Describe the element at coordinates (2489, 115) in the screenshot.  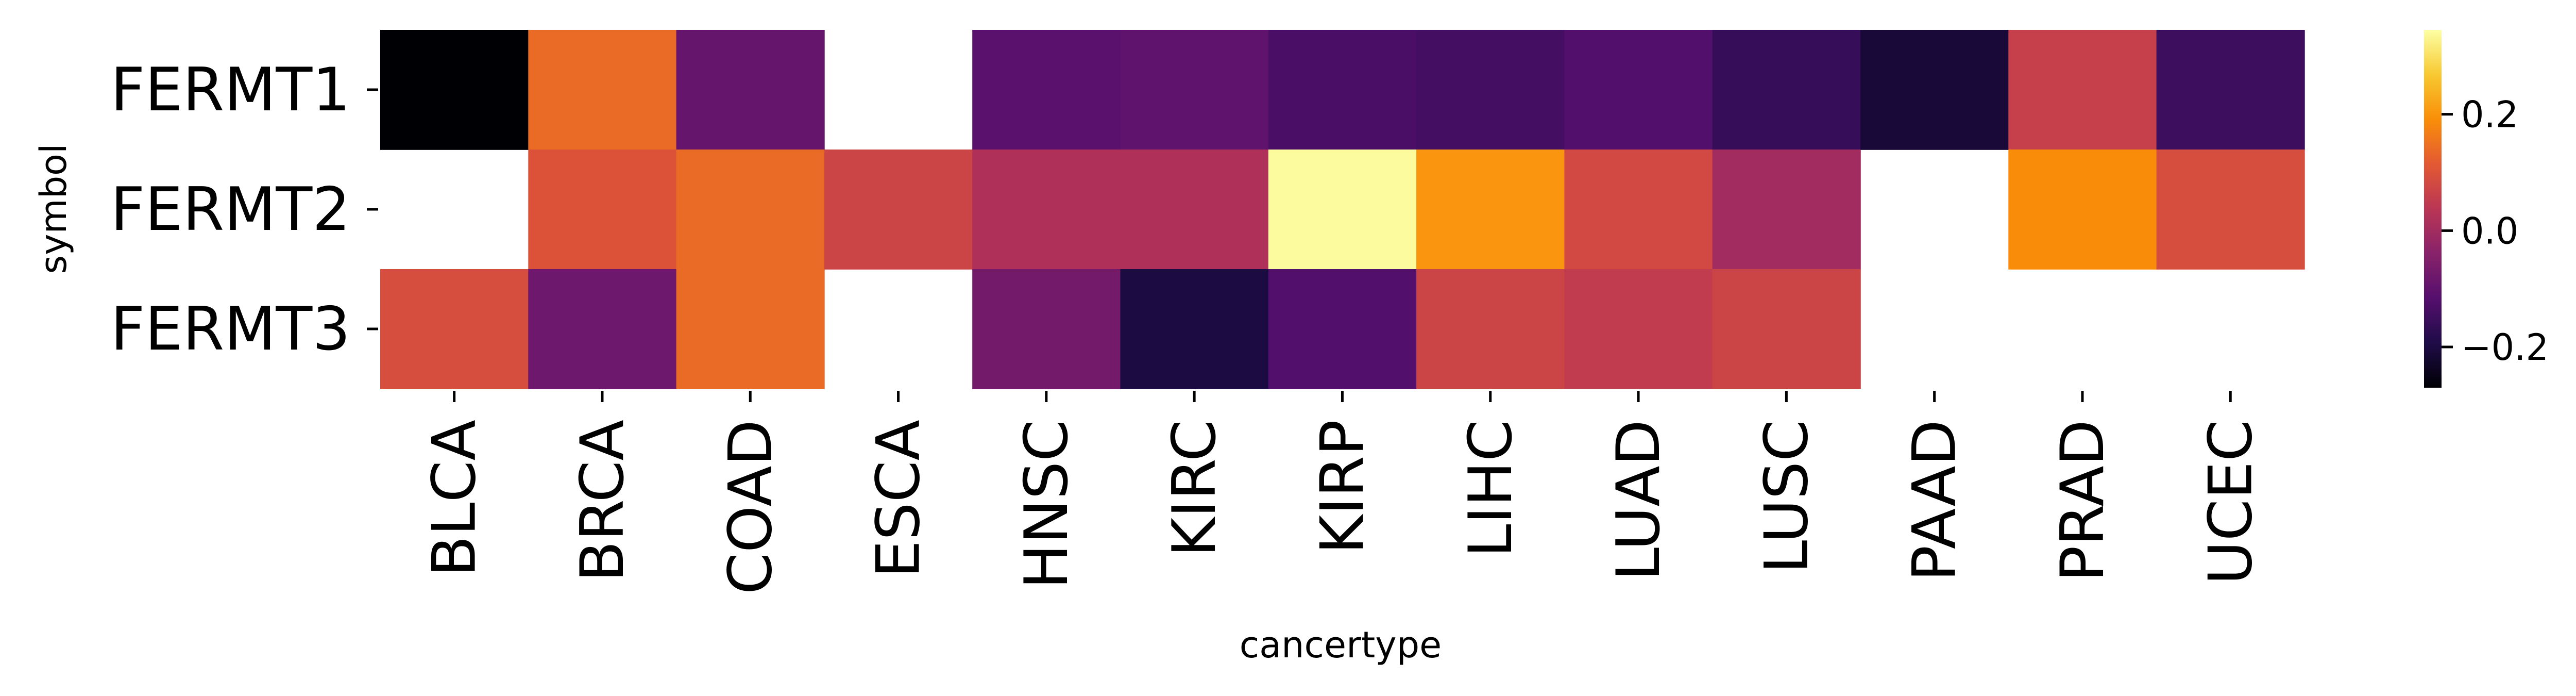
I see `colorbar-tick-label: 0.2` at that location.